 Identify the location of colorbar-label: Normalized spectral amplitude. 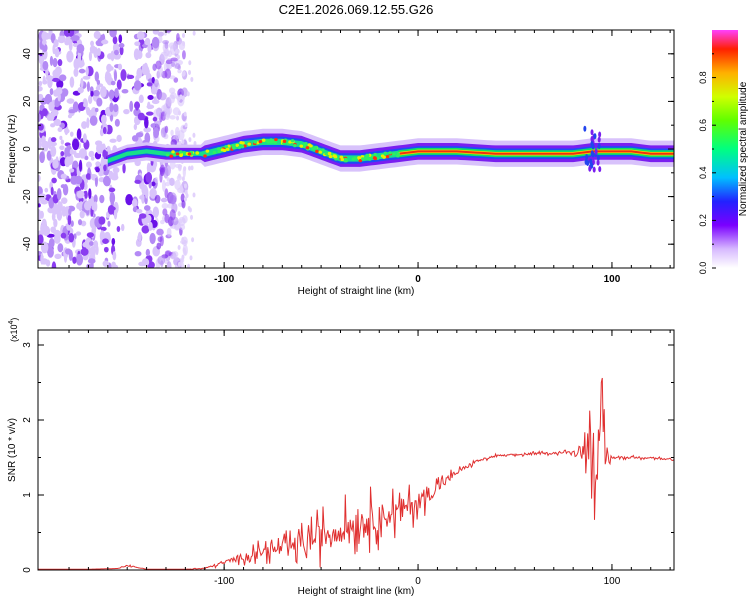
(743, 148).